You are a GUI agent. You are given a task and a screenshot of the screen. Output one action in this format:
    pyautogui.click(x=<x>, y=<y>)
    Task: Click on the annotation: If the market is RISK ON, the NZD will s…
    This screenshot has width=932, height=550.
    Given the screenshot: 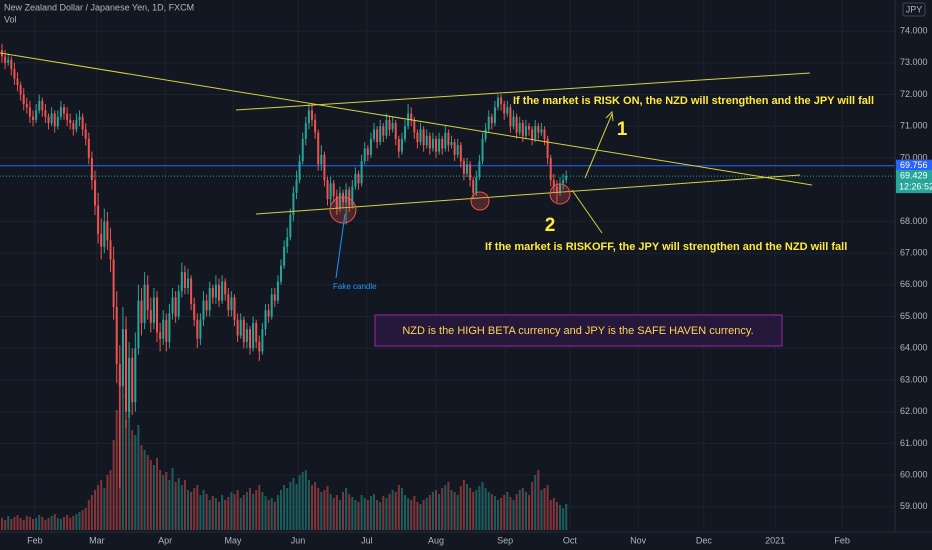 What is the action you would take?
    pyautogui.click(x=693, y=101)
    